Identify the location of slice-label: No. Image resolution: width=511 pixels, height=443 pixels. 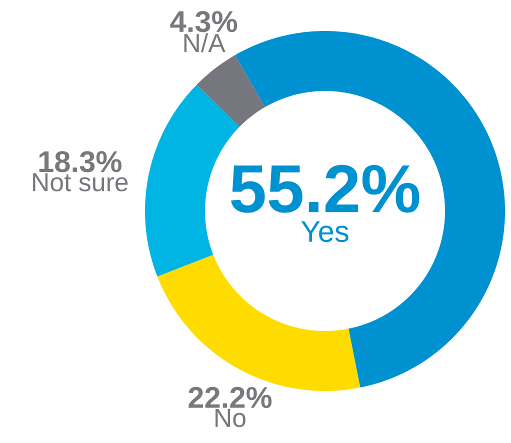
(231, 418).